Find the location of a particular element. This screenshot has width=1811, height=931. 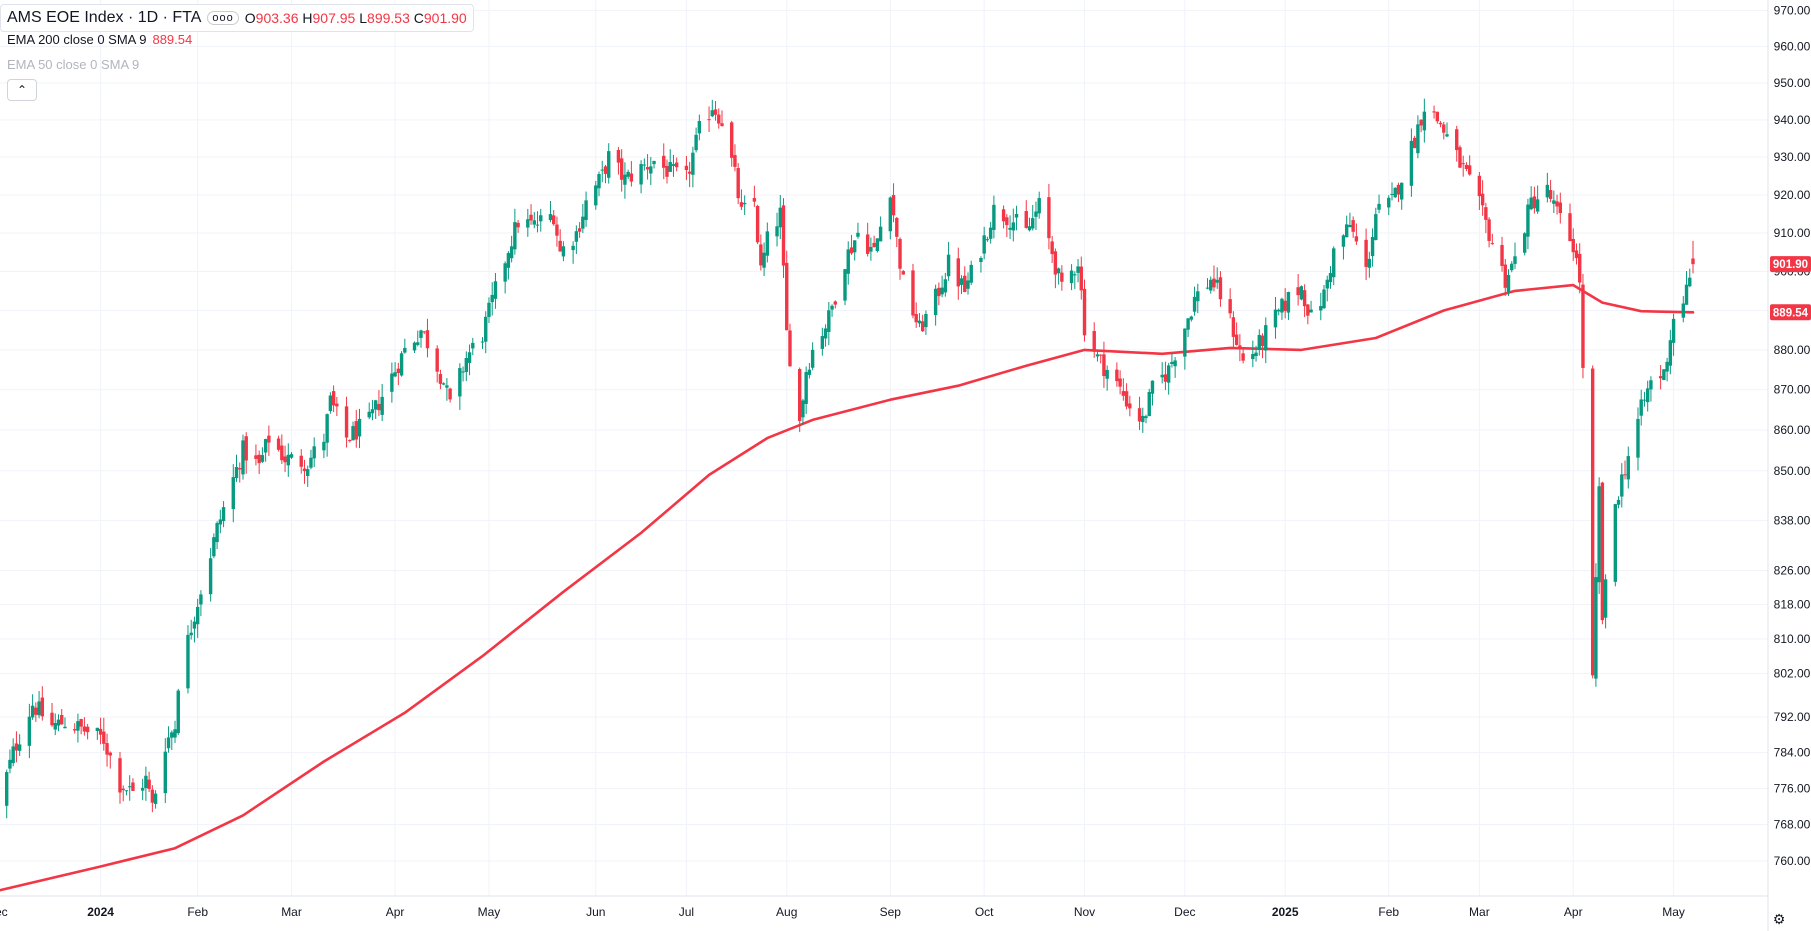

price-tick-label: 760.00 is located at coordinates (1792, 861).